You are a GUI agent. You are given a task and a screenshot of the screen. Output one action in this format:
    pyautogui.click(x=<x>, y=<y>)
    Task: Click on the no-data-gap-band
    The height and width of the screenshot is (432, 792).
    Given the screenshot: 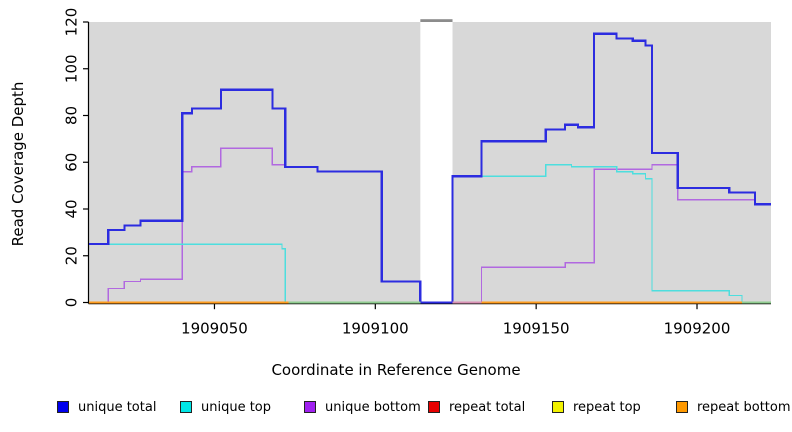 What is the action you would take?
    pyautogui.click(x=436, y=162)
    